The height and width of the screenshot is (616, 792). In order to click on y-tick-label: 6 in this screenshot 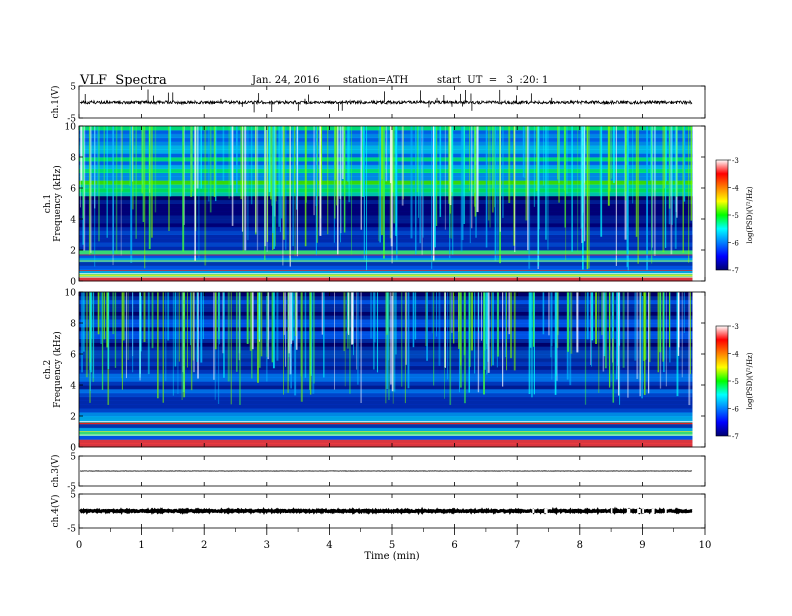, I will do `click(73, 190)`.